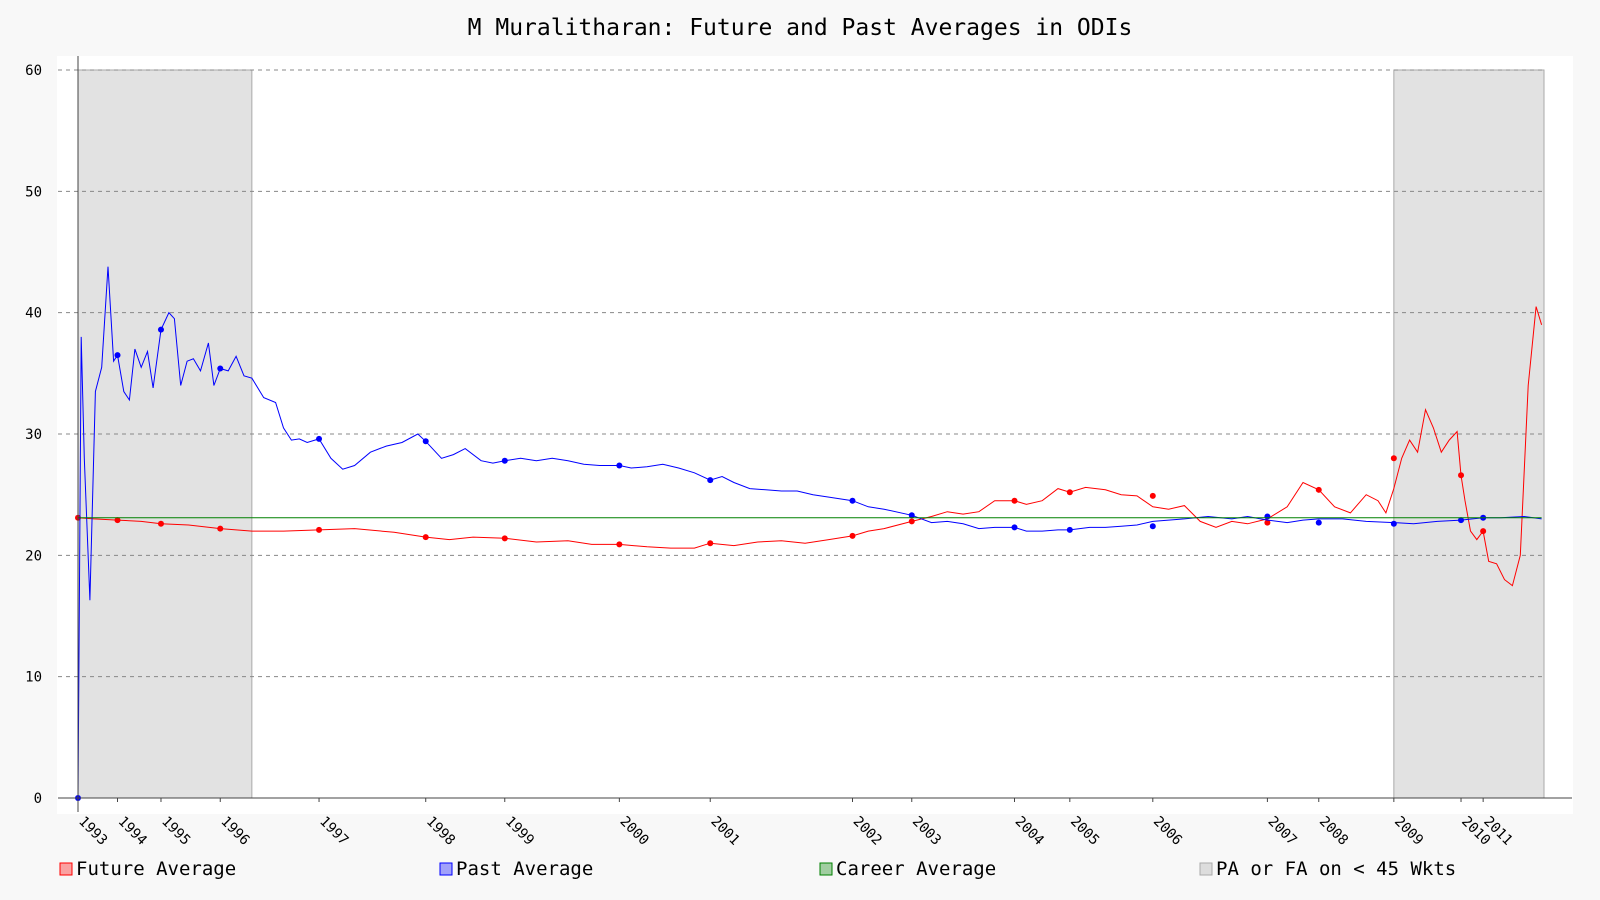 The width and height of the screenshot is (1600, 900). Describe the element at coordinates (1336, 869) in the screenshot. I see `legend-label-pa-or-fa-on-45-wkts: PA or FA on < 45 Wkts` at that location.